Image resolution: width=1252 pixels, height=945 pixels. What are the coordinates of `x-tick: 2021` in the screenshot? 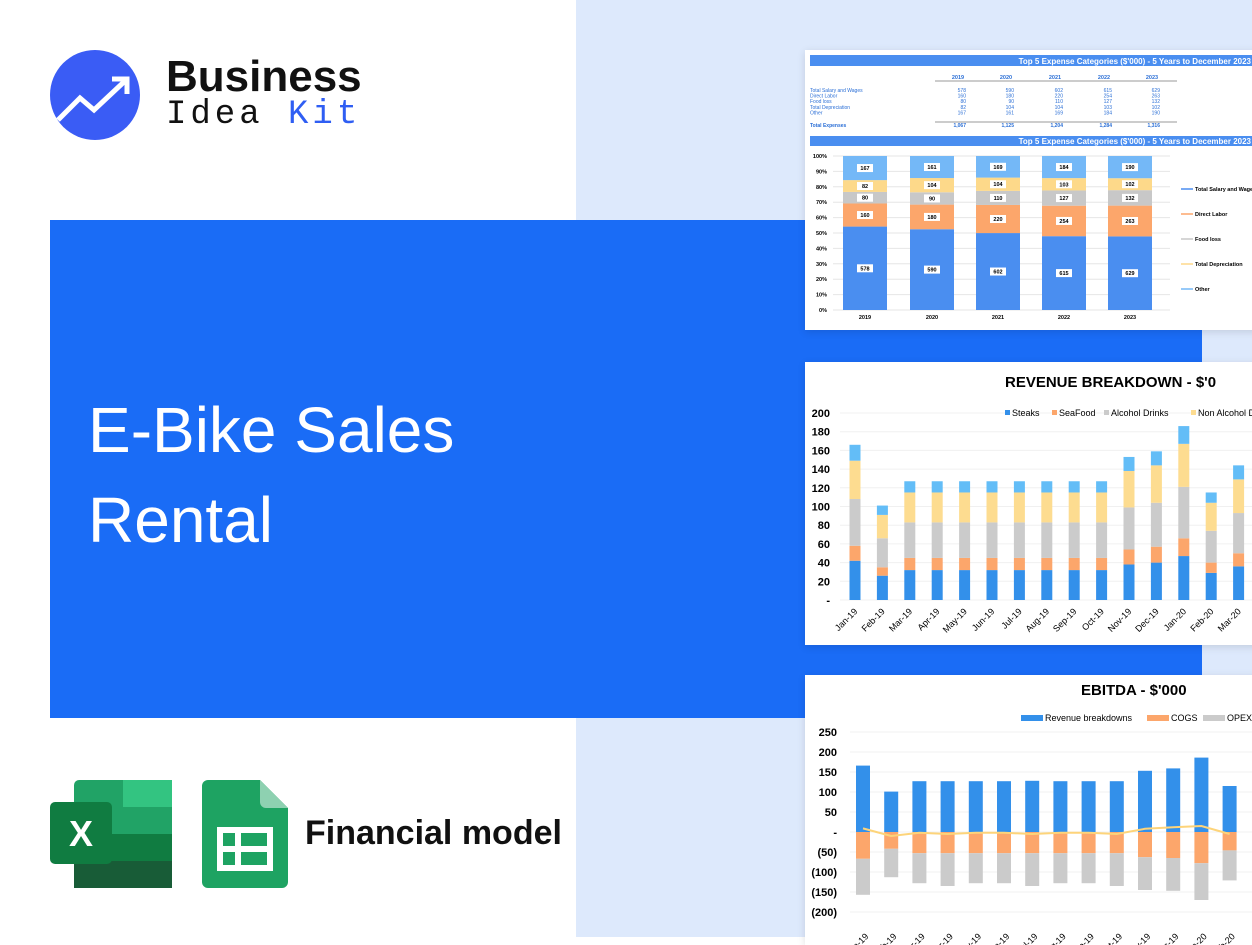 It's located at (998, 318).